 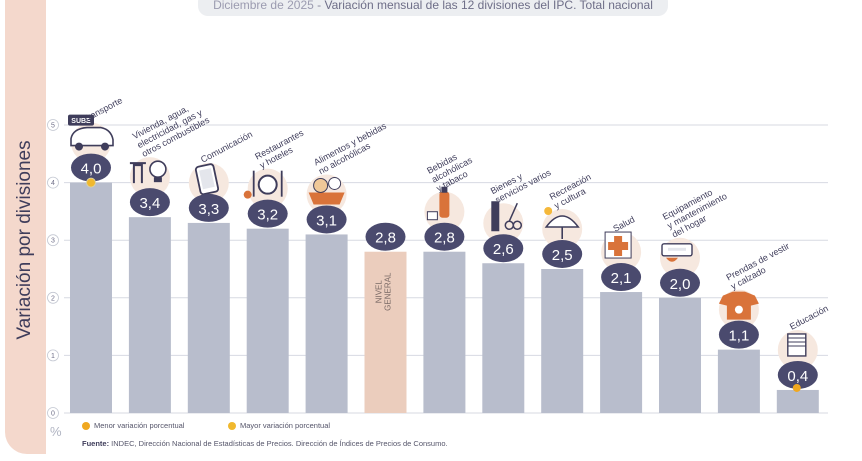 I want to click on value-label: 4,0, so click(x=91, y=169).